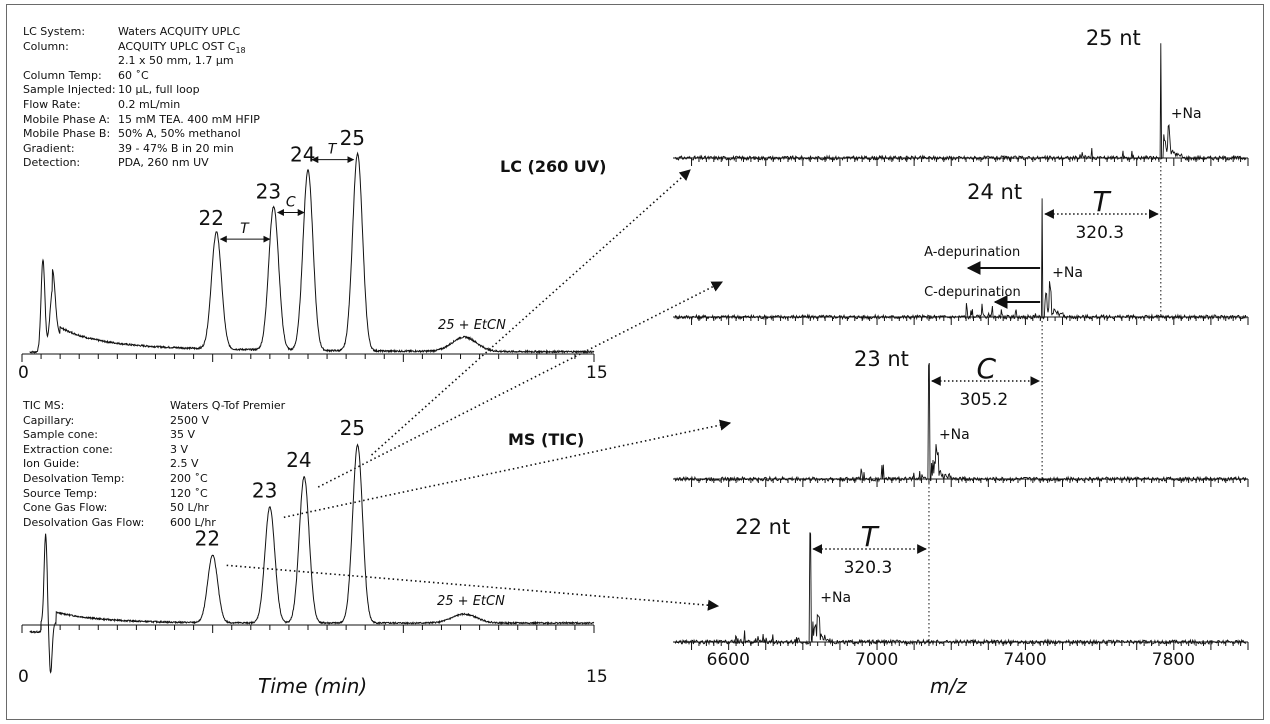 The image size is (1270, 724). Describe the element at coordinates (52, 104) in the screenshot. I see `param-key: Flow Rate:` at that location.